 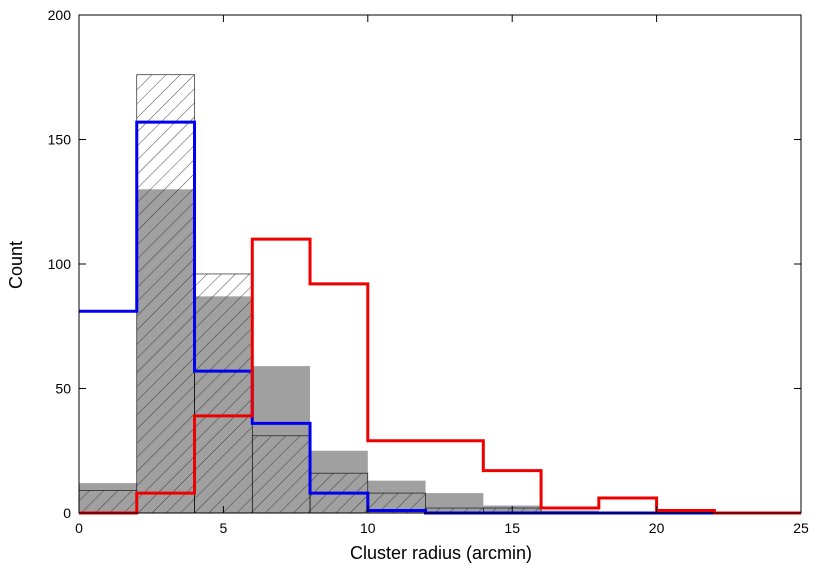 What do you see at coordinates (16, 265) in the screenshot?
I see `y-axis-title: Count` at bounding box center [16, 265].